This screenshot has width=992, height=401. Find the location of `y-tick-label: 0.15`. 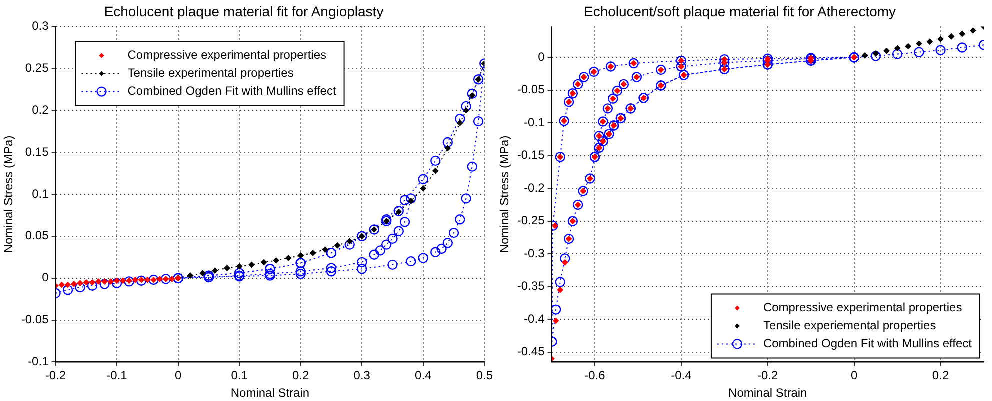

y-tick-label: 0.15 is located at coordinates (37, 151).